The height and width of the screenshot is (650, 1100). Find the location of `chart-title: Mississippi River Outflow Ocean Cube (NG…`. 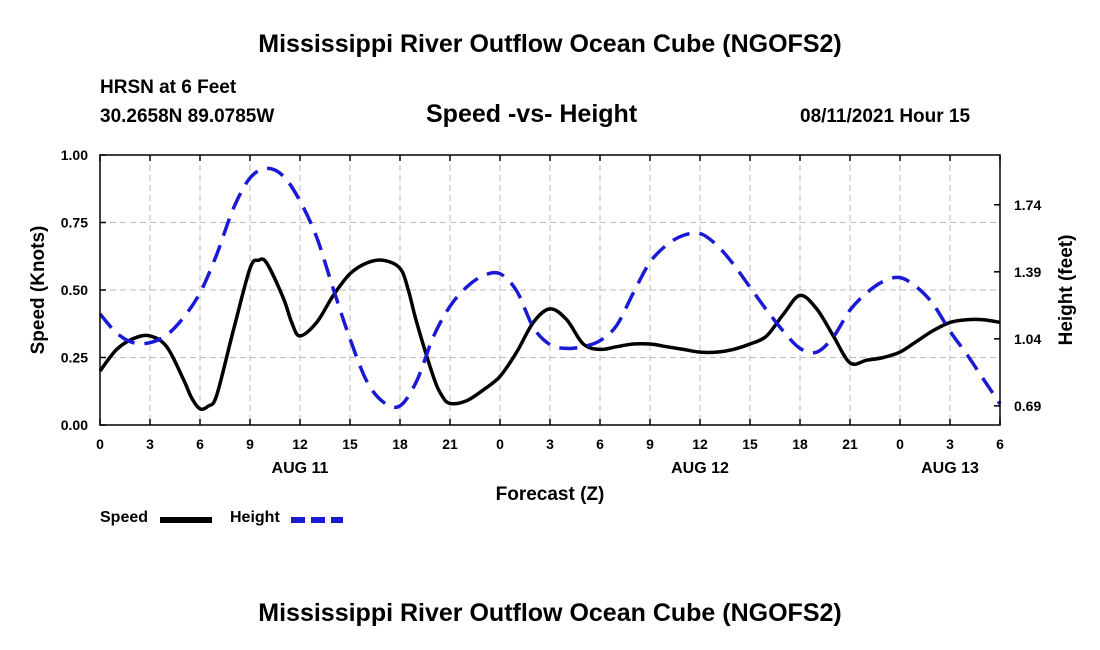

chart-title: Mississippi River Outflow Ocean Cube (NG… is located at coordinates (550, 44).